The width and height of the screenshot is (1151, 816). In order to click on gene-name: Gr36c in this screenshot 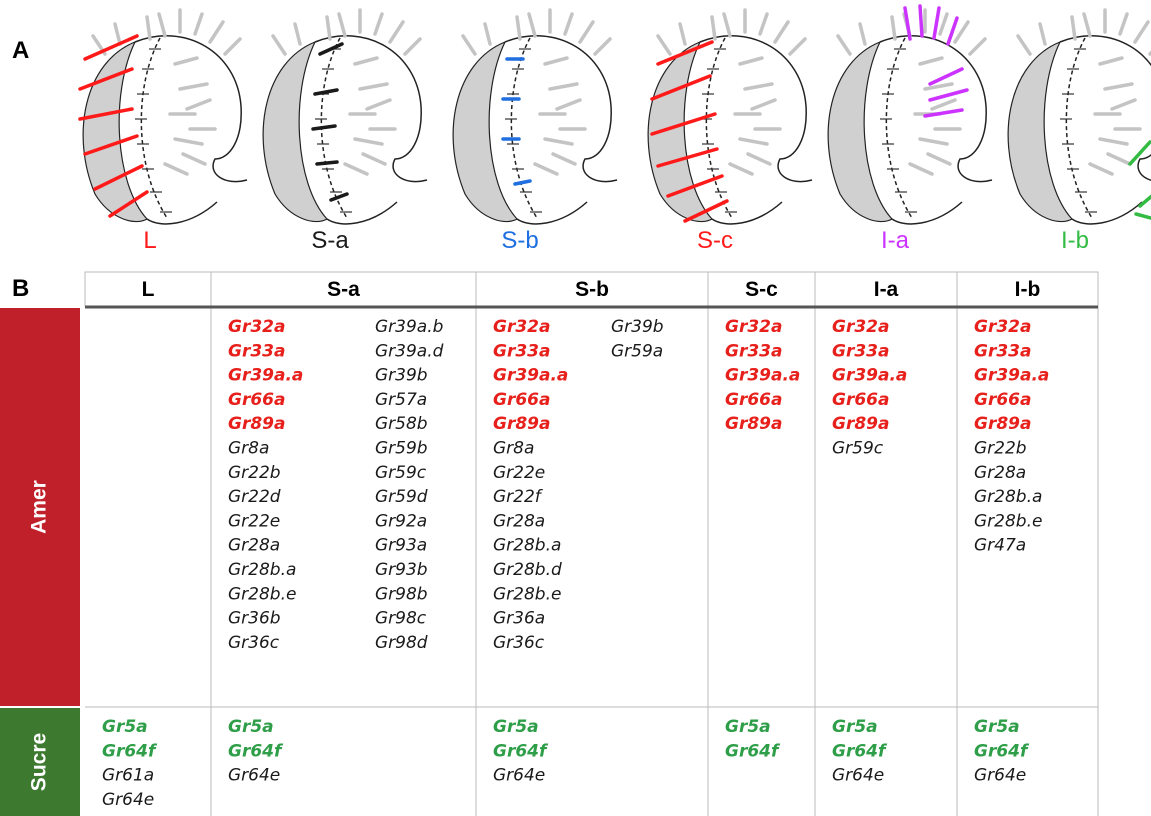, I will do `click(254, 643)`.